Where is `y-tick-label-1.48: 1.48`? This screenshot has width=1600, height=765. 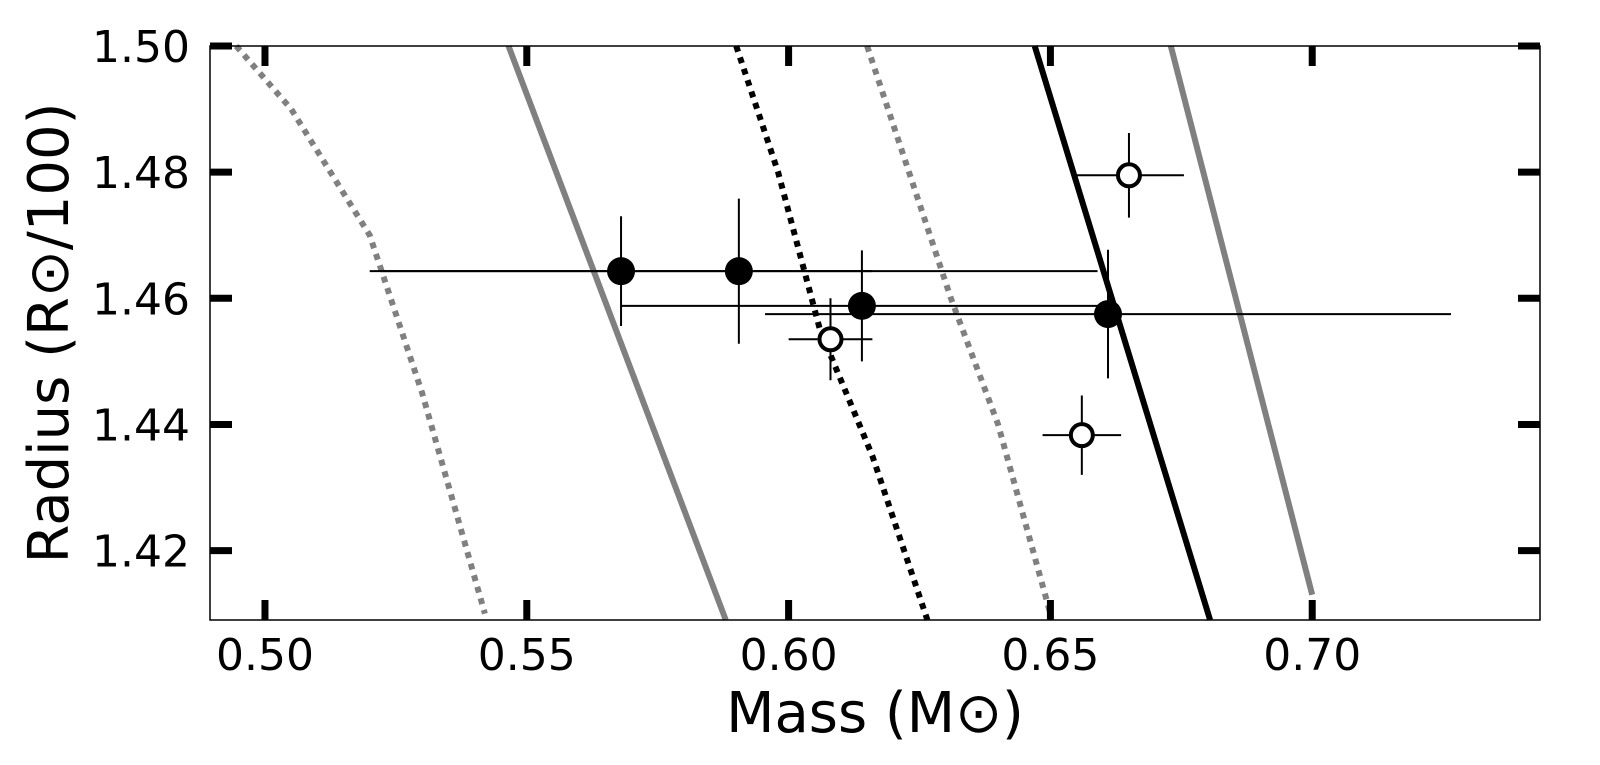 y-tick-label-1.48: 1.48 is located at coordinates (141, 173).